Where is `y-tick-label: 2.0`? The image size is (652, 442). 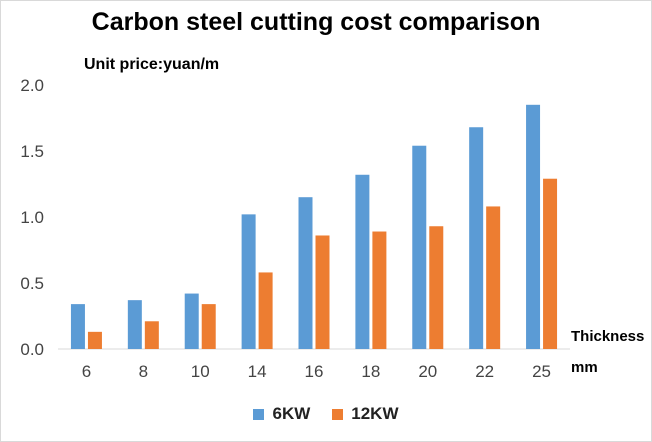
y-tick-label: 2.0 is located at coordinates (32, 85).